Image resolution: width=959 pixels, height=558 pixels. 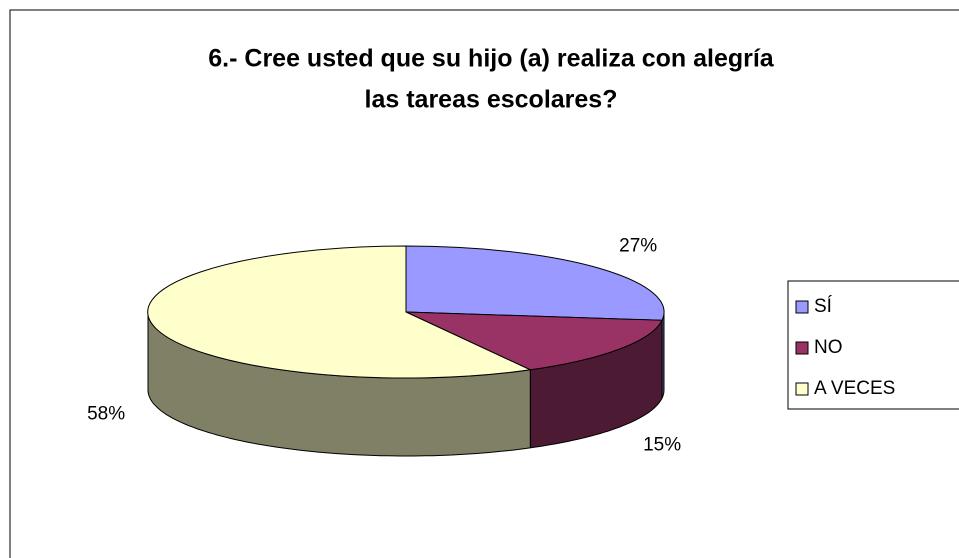 What do you see at coordinates (823, 306) in the screenshot?
I see `legend-label: SÍ` at bounding box center [823, 306].